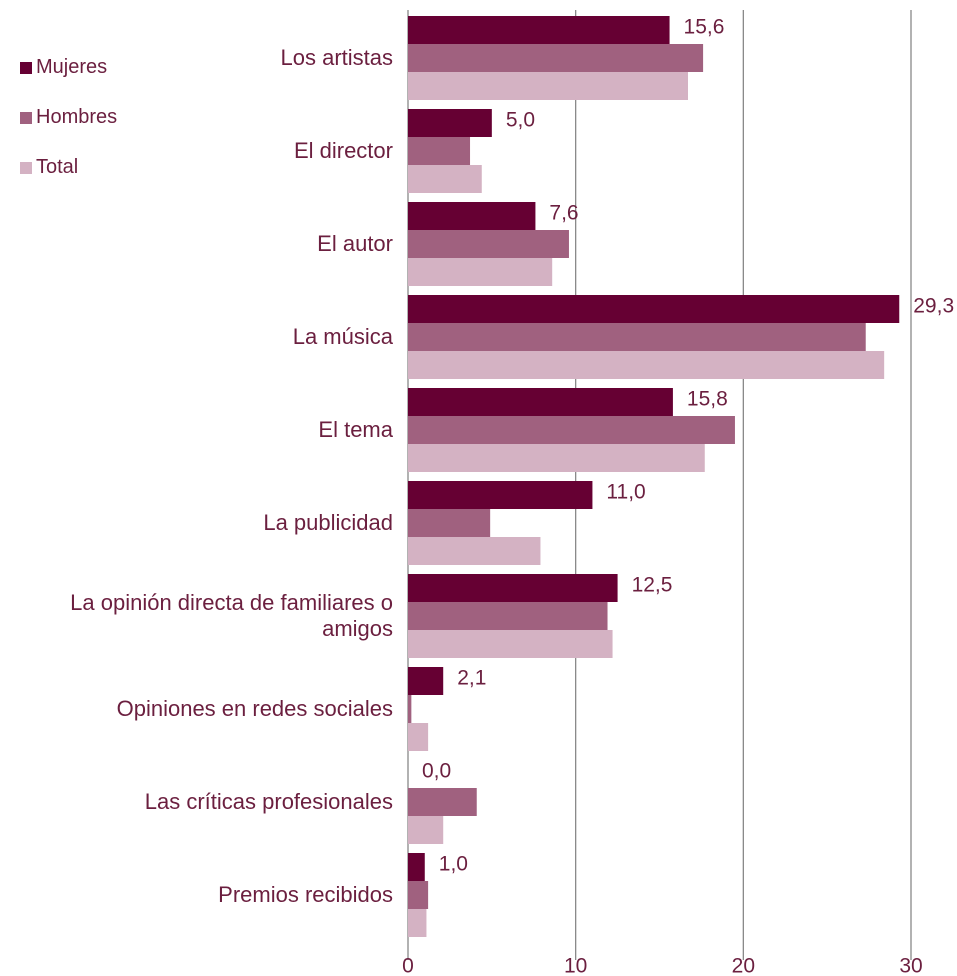  What do you see at coordinates (337, 57) in the screenshot?
I see `category-label: Los artistas` at bounding box center [337, 57].